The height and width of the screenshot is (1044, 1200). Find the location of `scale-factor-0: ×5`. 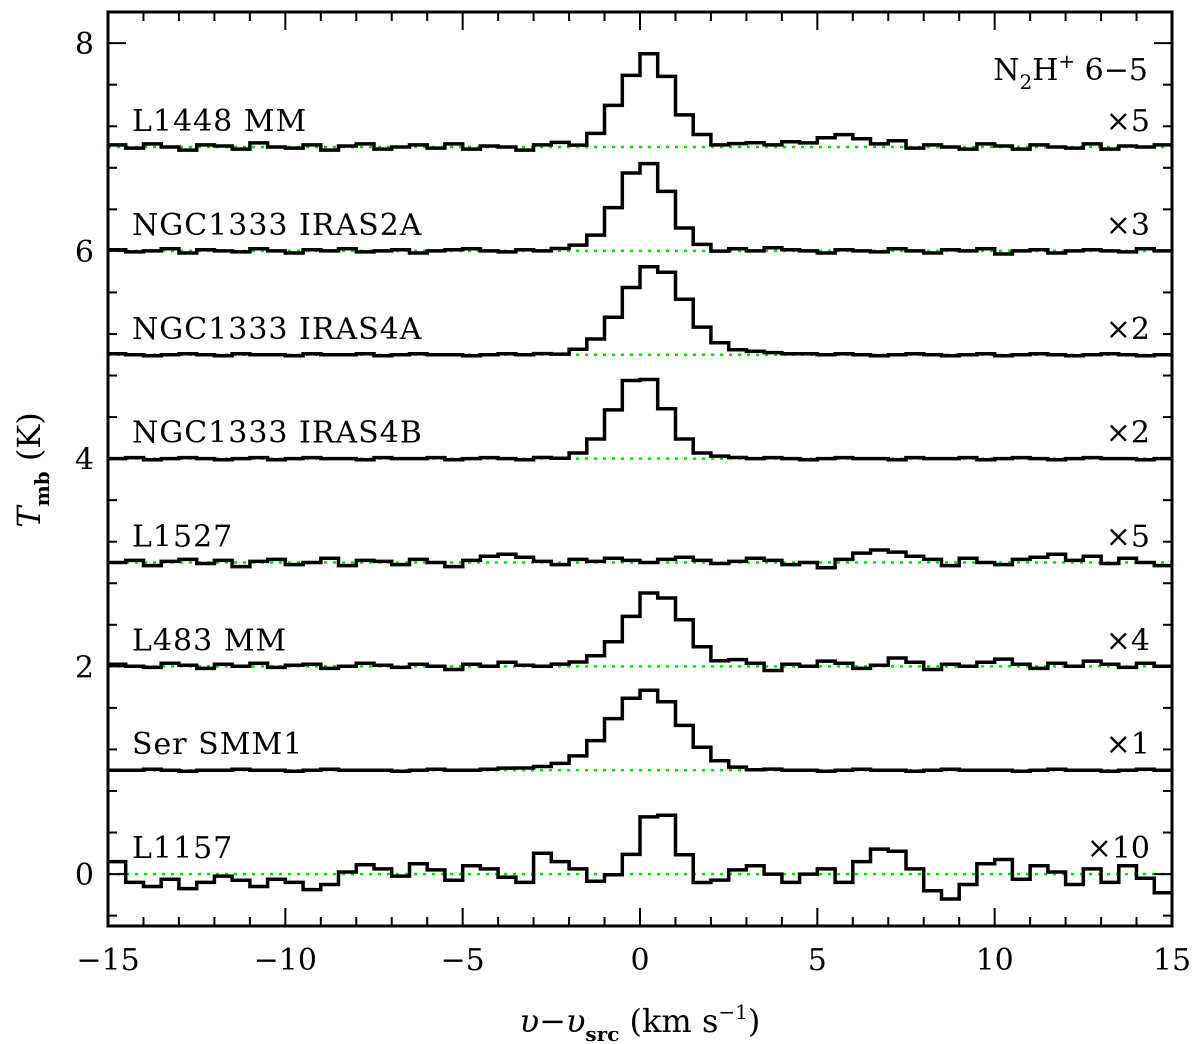

scale-factor-0: ×5 is located at coordinates (1128, 121).